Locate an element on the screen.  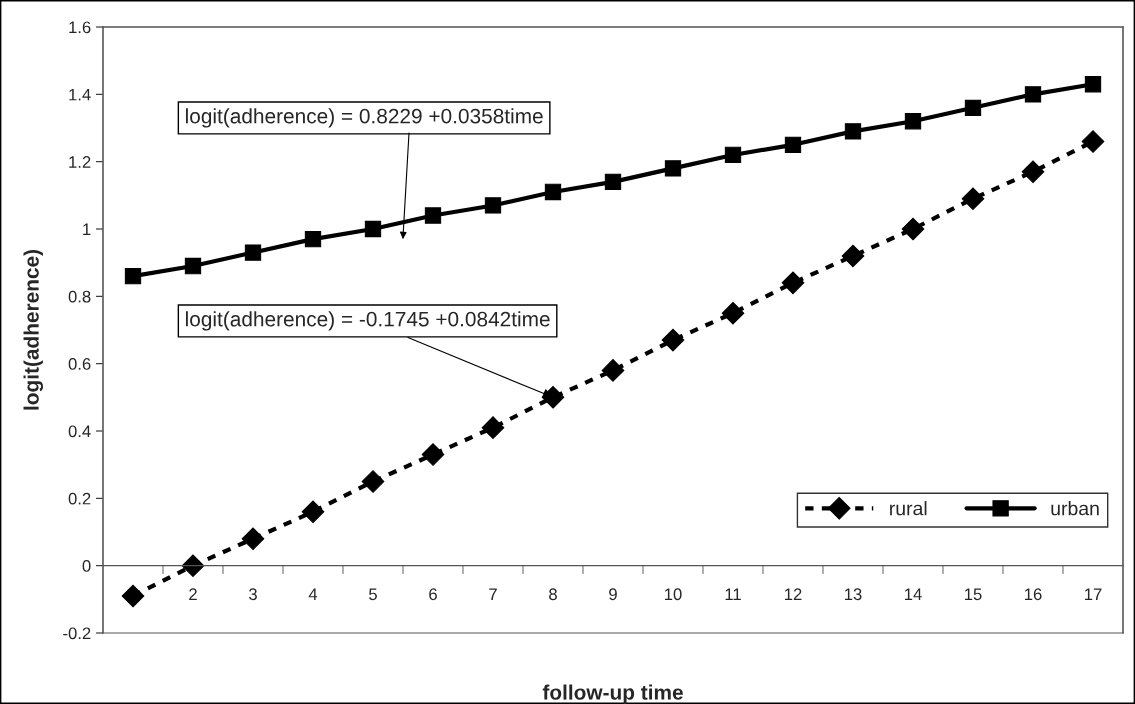
x-tick-label: 15 is located at coordinates (973, 594).